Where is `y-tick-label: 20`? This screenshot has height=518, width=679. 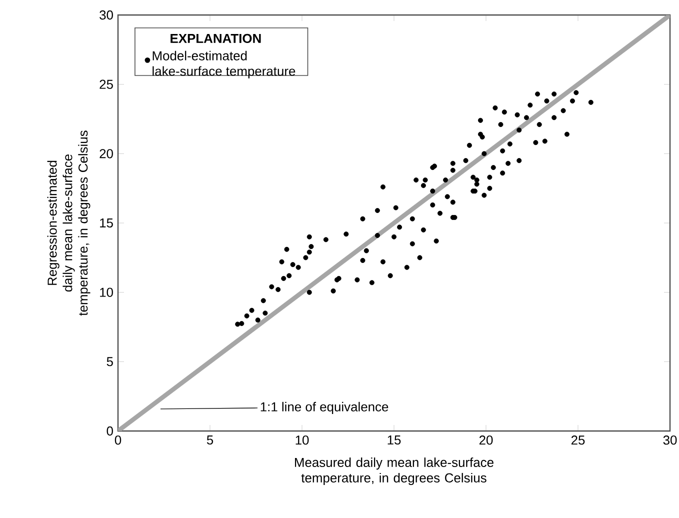 y-tick-label: 20 is located at coordinates (106, 153).